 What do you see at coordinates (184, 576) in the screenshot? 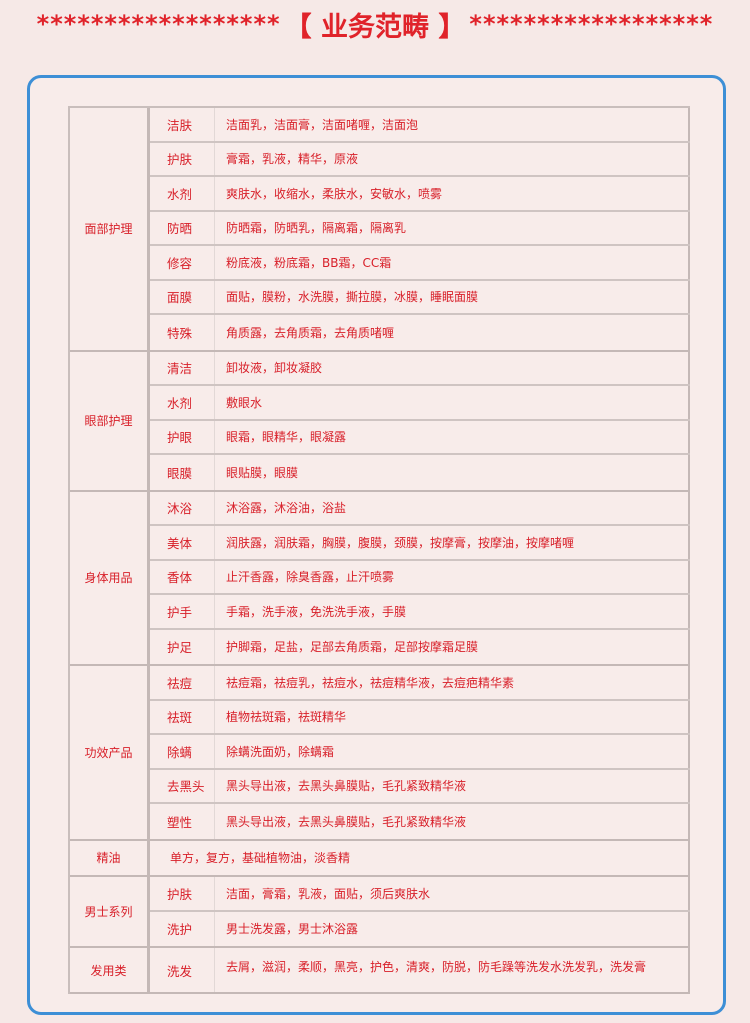
I see `subcategory-label: 香体` at bounding box center [184, 576].